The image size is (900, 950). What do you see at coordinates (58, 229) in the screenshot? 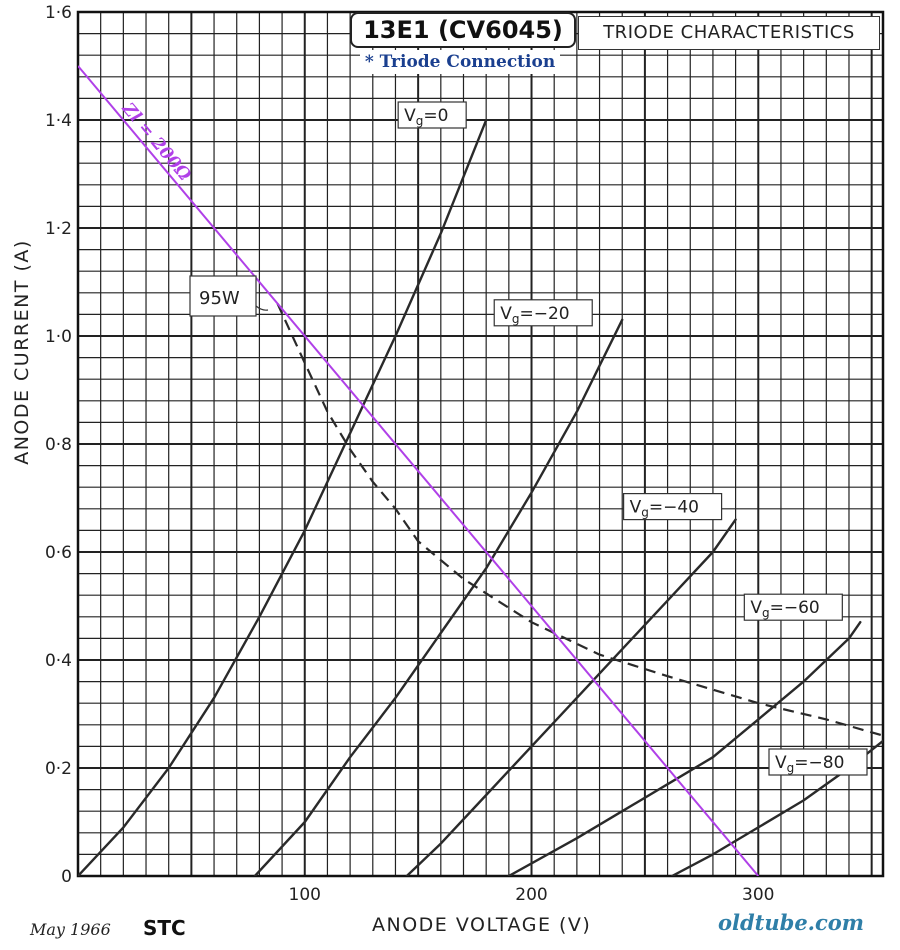
I see `y-tick-label: 1·2` at bounding box center [58, 229].